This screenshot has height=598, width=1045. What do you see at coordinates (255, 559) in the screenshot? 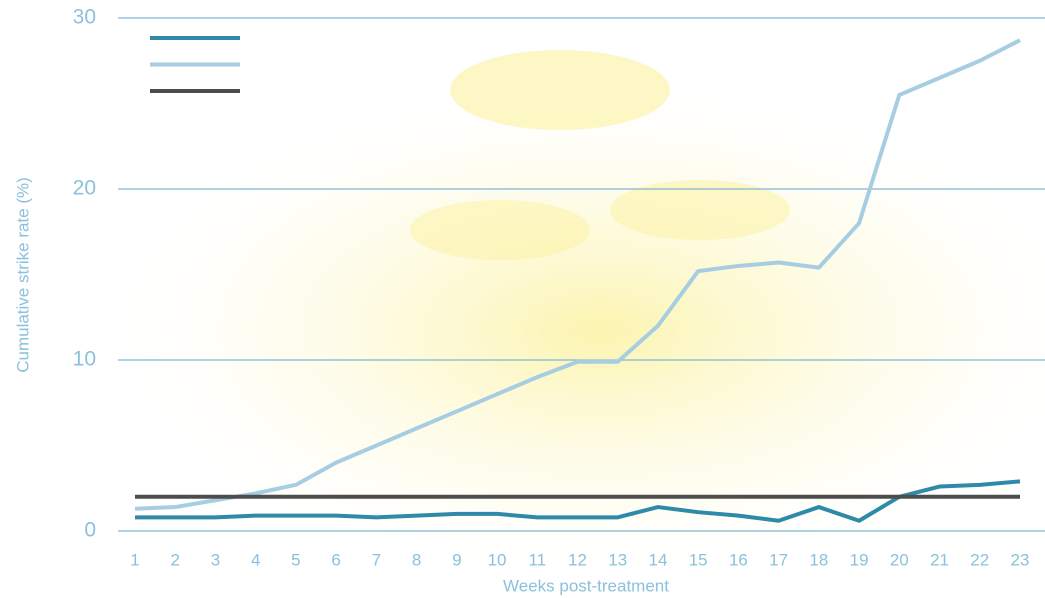
I see `x-tick-label: 4` at bounding box center [255, 559].